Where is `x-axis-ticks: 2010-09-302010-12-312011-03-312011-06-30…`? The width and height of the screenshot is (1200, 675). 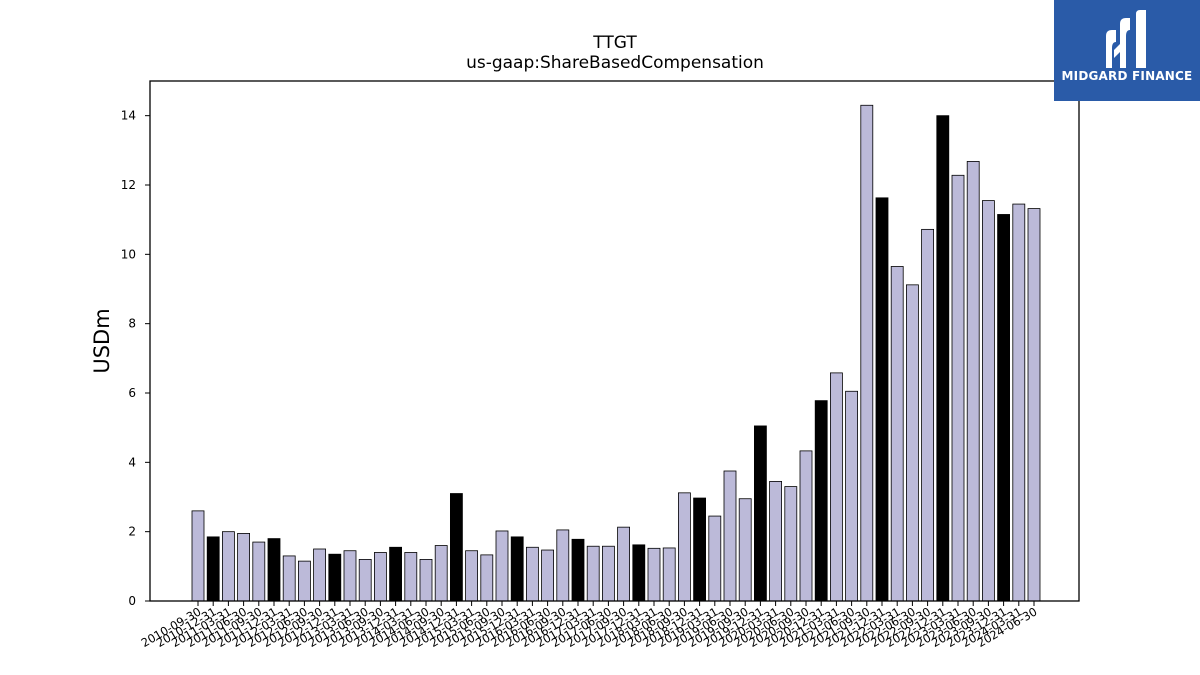
x-axis-ticks: 2010-09-302010-12-312011-03-312011-06-30… is located at coordinates (589, 625).